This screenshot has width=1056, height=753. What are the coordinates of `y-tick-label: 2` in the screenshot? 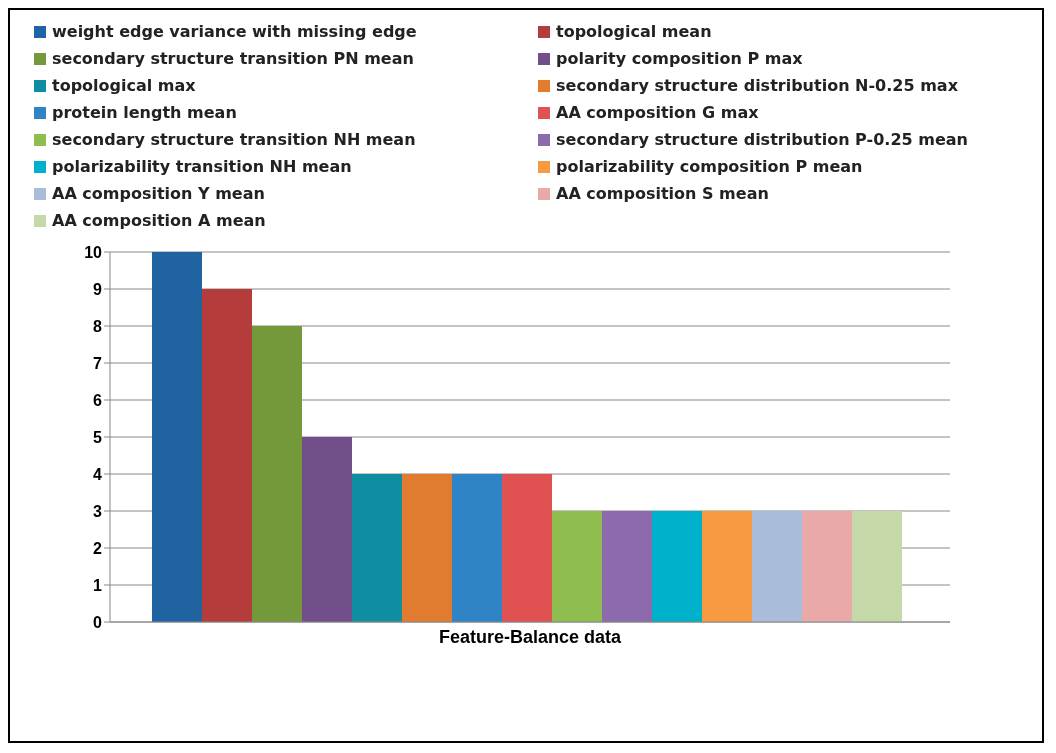 It's located at (98, 548).